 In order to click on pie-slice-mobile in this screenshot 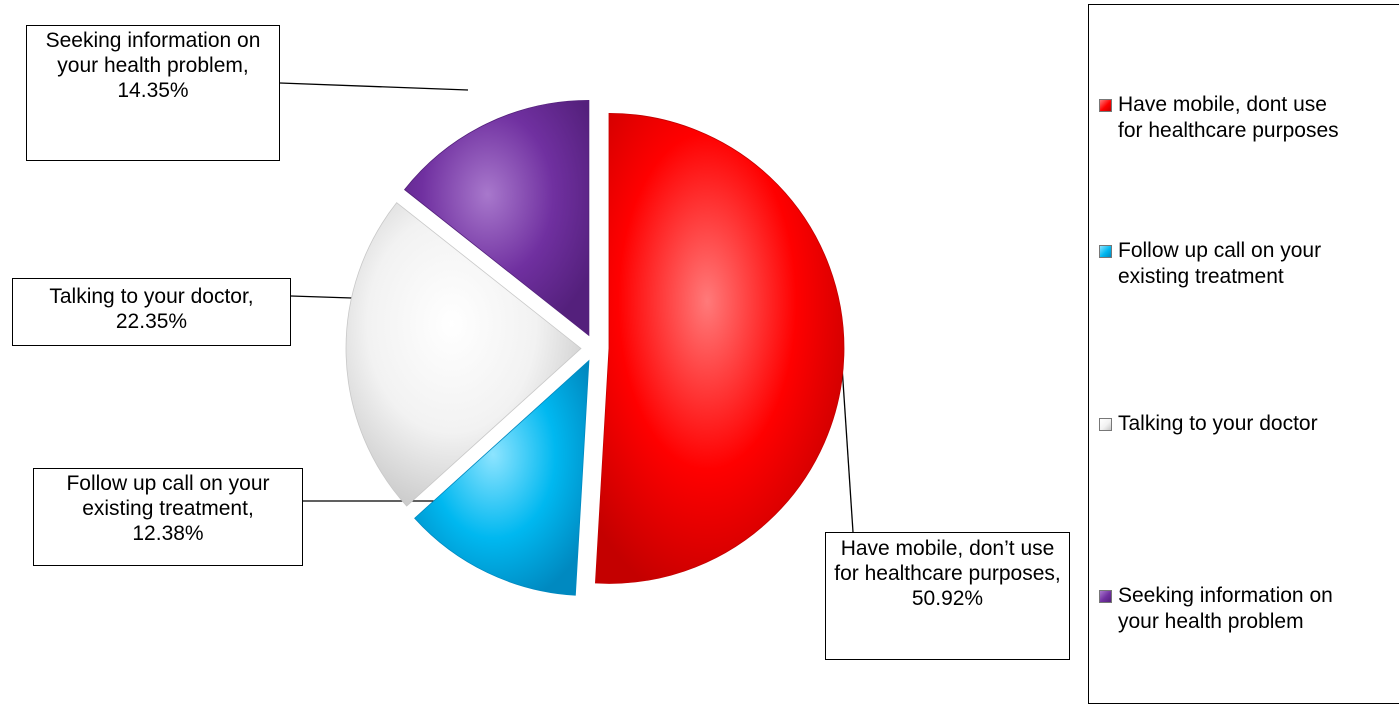, I will do `click(719, 348)`.